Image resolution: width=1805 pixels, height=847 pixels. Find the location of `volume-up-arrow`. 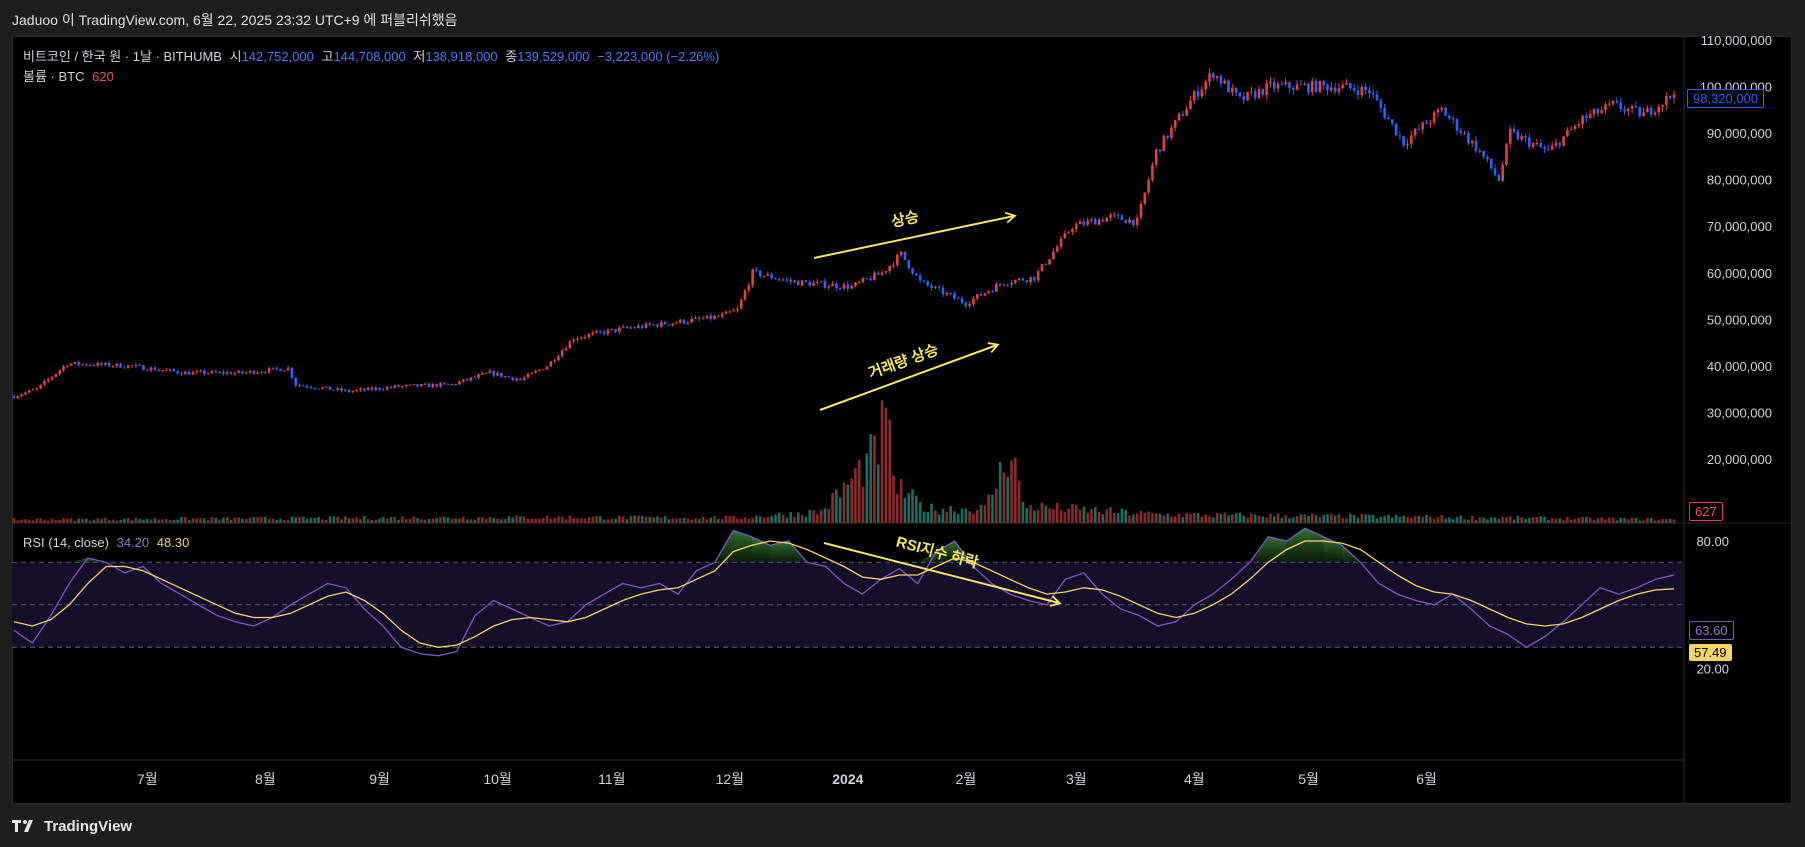

volume-up-arrow is located at coordinates (909, 376).